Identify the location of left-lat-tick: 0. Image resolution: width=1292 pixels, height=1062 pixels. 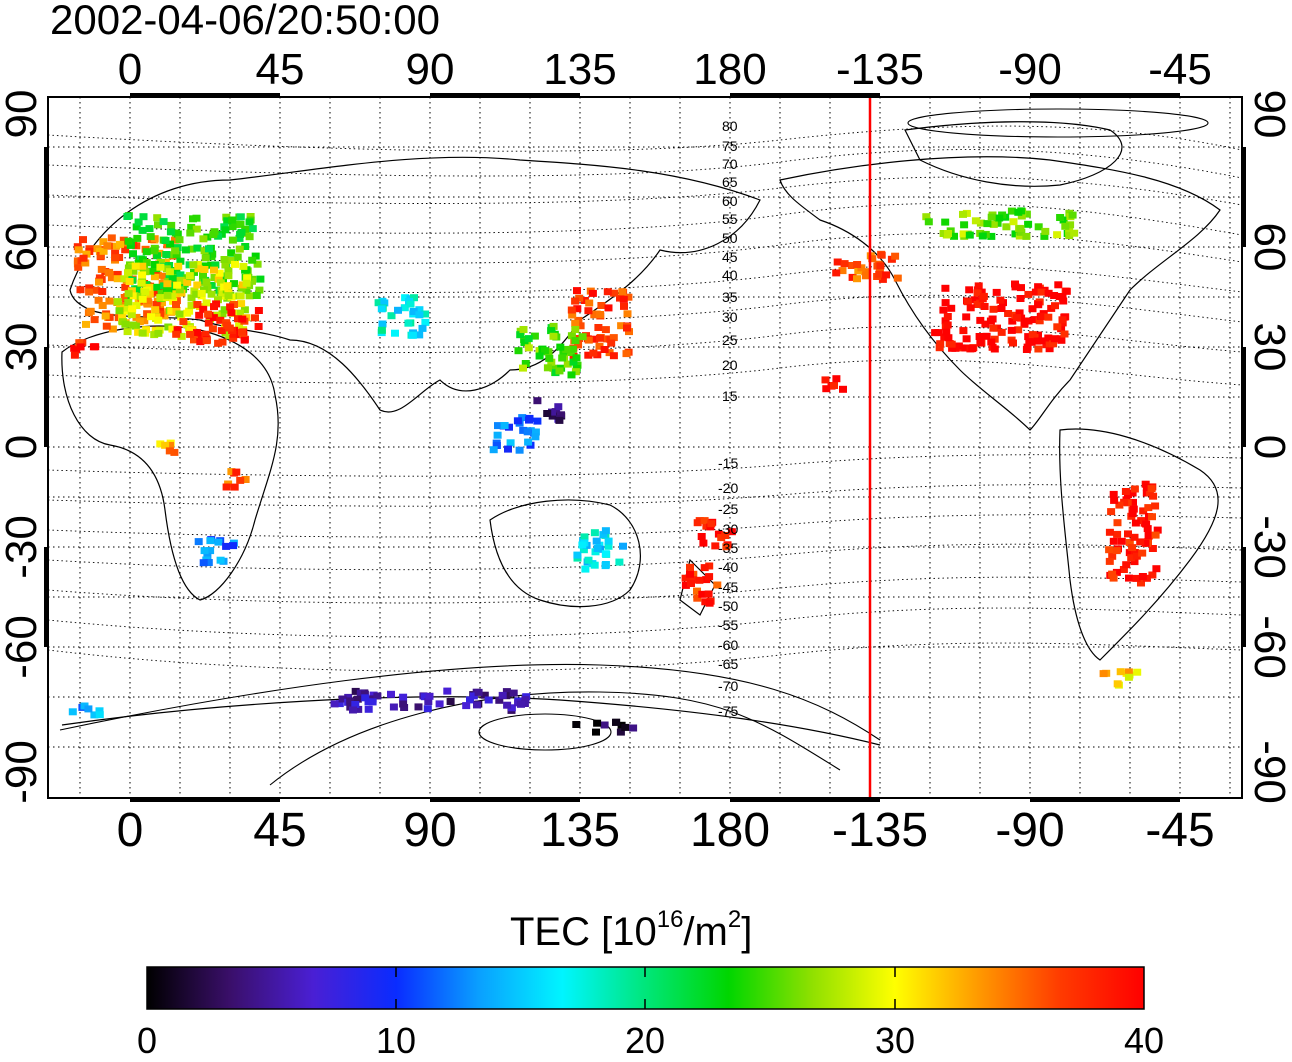
(23, 447).